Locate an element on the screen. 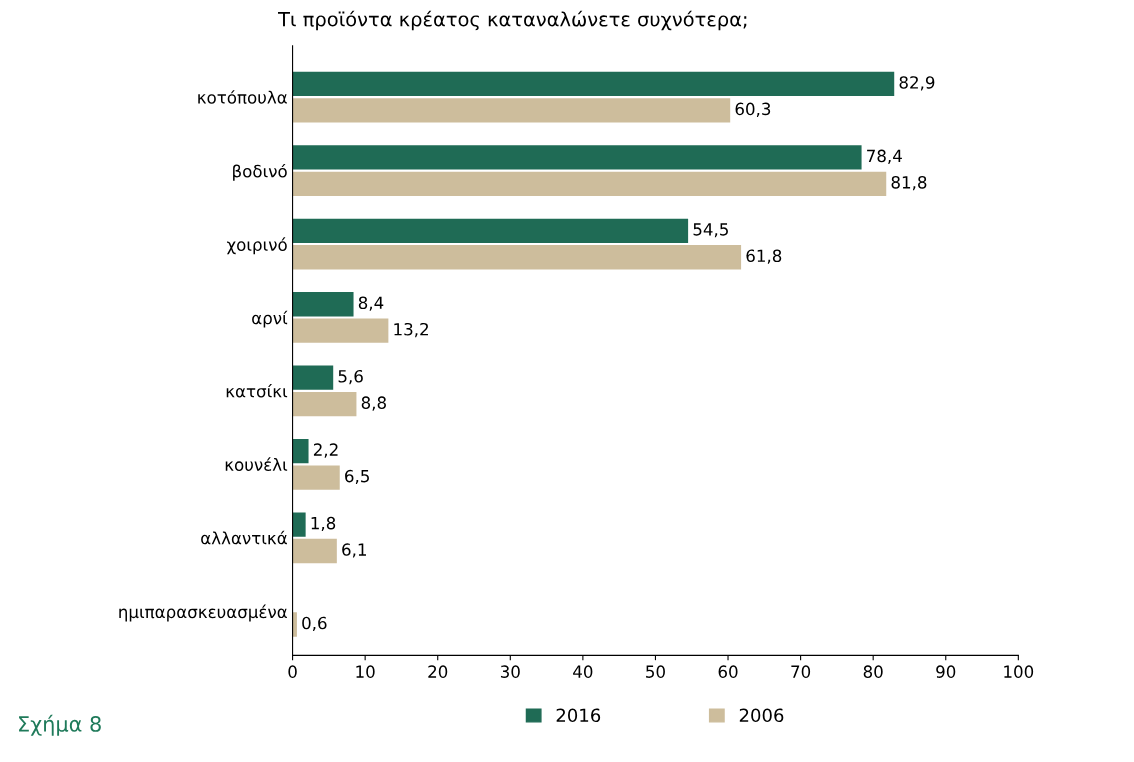  y-tick-label: βοδινό is located at coordinates (260, 172).